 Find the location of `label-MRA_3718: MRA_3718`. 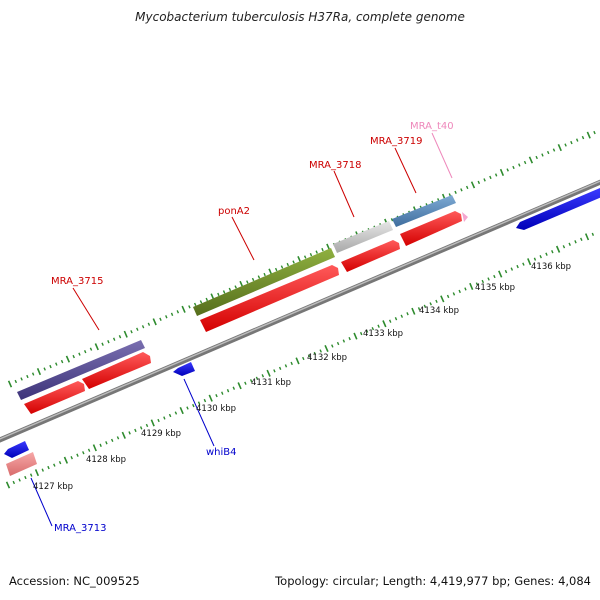

label-MRA_3718: MRA_3718 is located at coordinates (335, 165).